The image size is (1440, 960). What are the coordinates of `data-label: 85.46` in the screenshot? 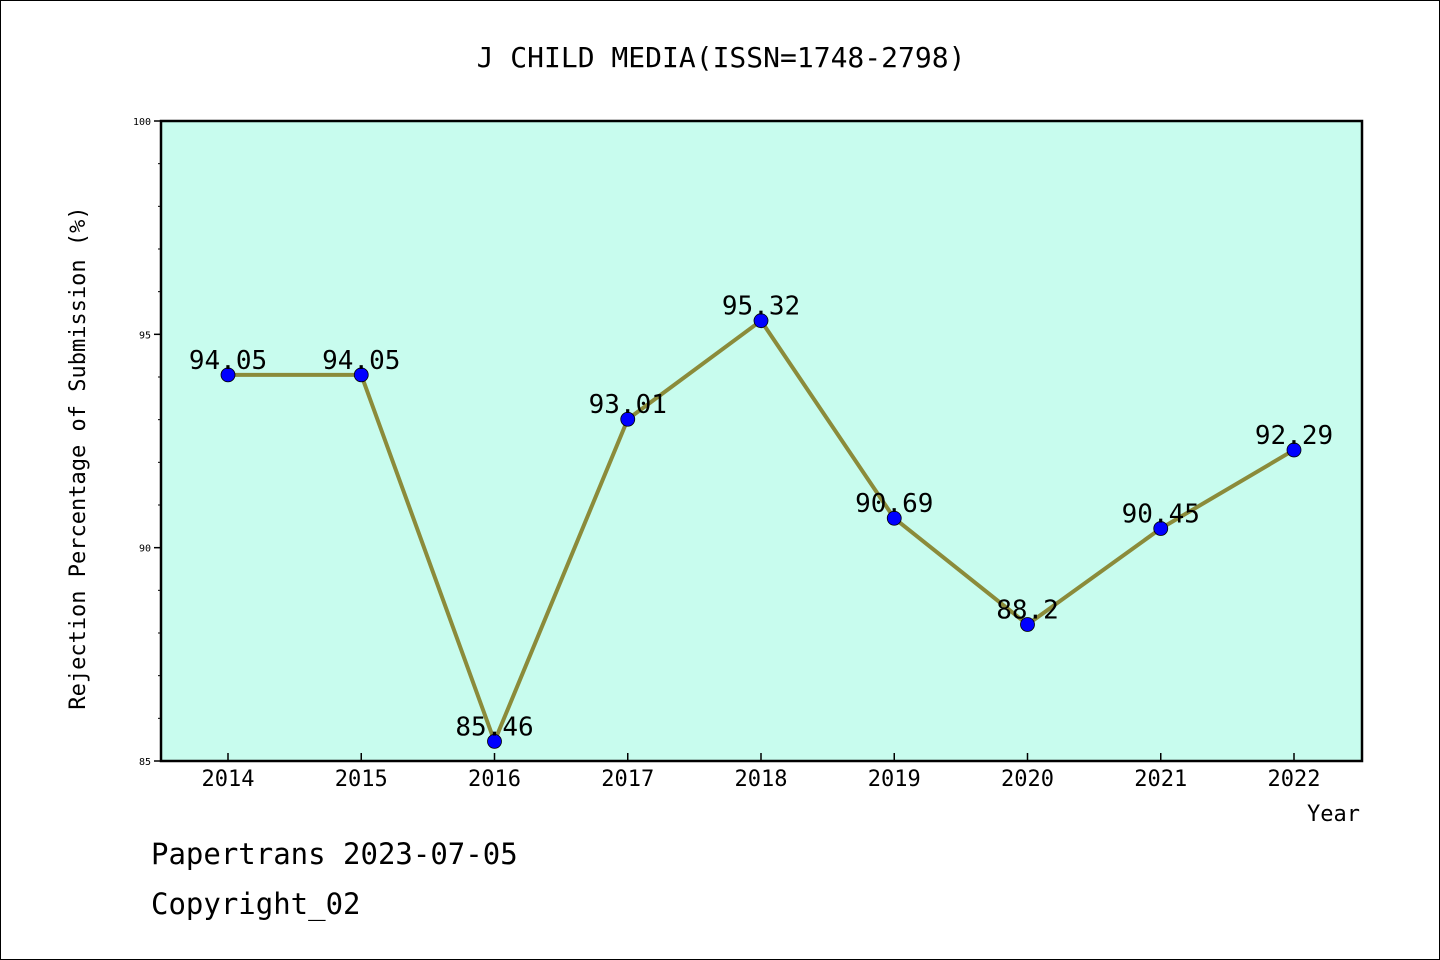 It's located at (494, 727).